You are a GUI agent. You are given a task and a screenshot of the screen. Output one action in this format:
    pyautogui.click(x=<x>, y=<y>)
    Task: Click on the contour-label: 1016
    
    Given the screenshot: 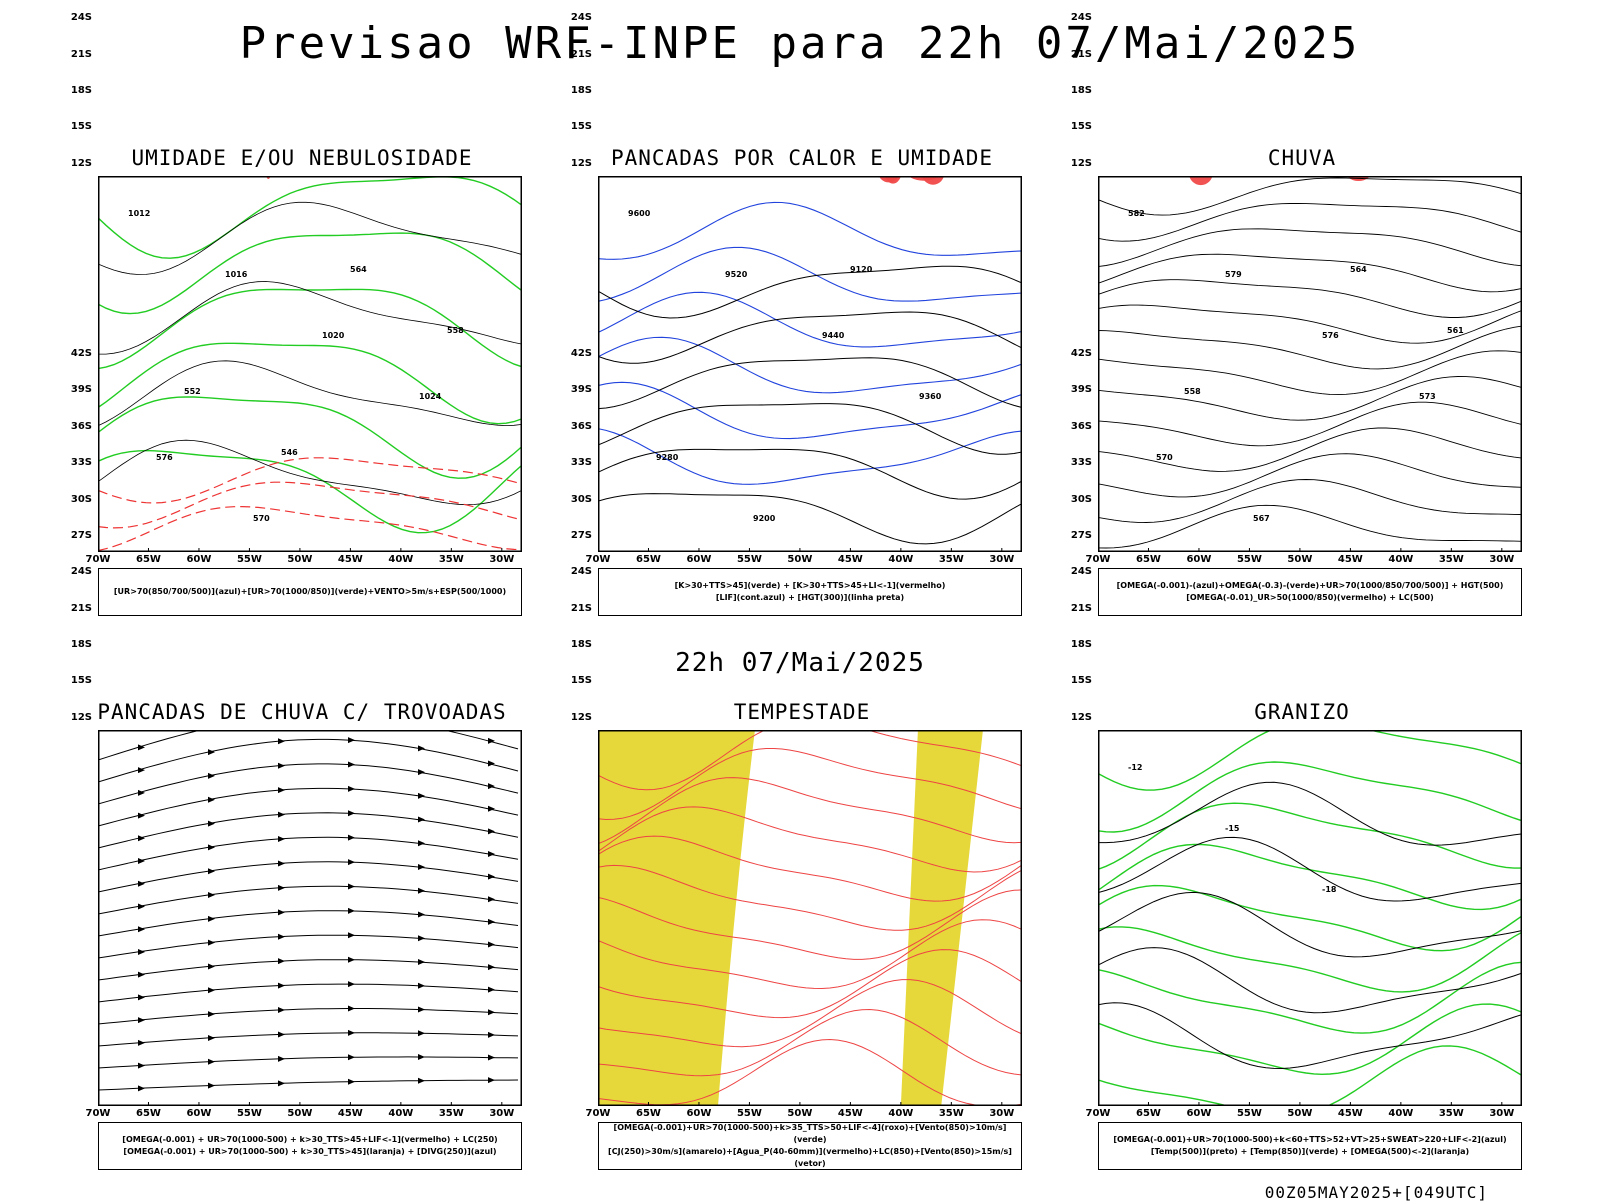 What is the action you would take?
    pyautogui.click(x=236, y=274)
    